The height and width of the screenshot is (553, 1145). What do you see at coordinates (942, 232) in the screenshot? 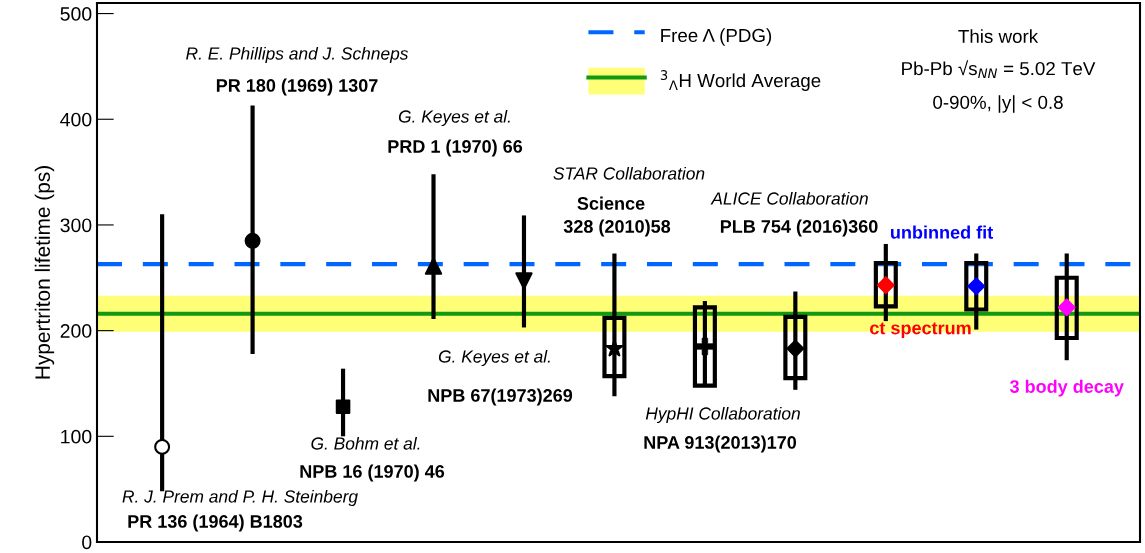
I see `text: unbinned fit` at bounding box center [942, 232].